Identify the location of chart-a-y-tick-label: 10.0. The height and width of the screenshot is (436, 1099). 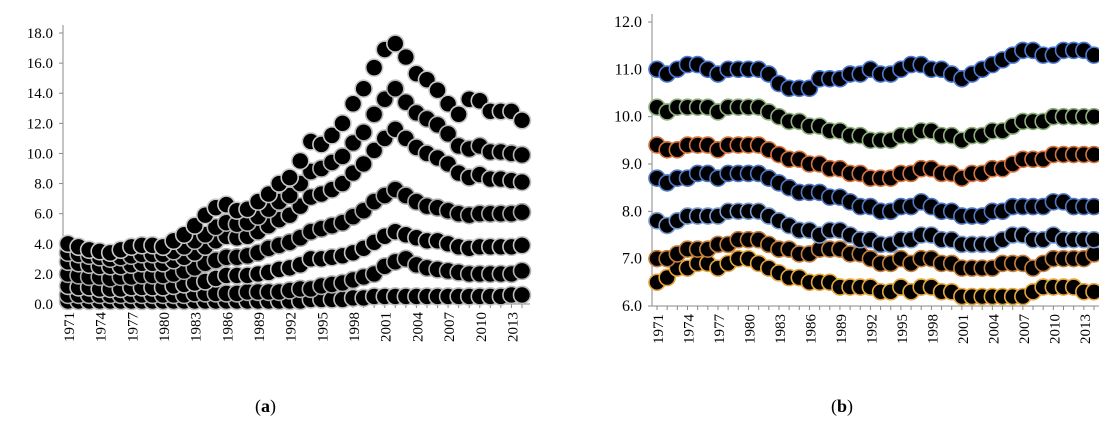
(40, 154).